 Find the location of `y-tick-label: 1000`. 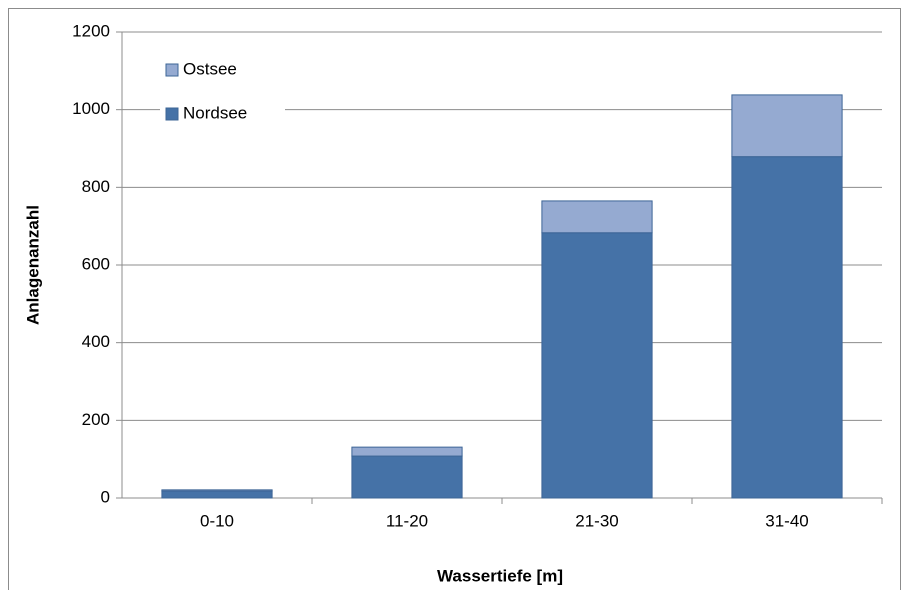

y-tick-label: 1000 is located at coordinates (91, 108).